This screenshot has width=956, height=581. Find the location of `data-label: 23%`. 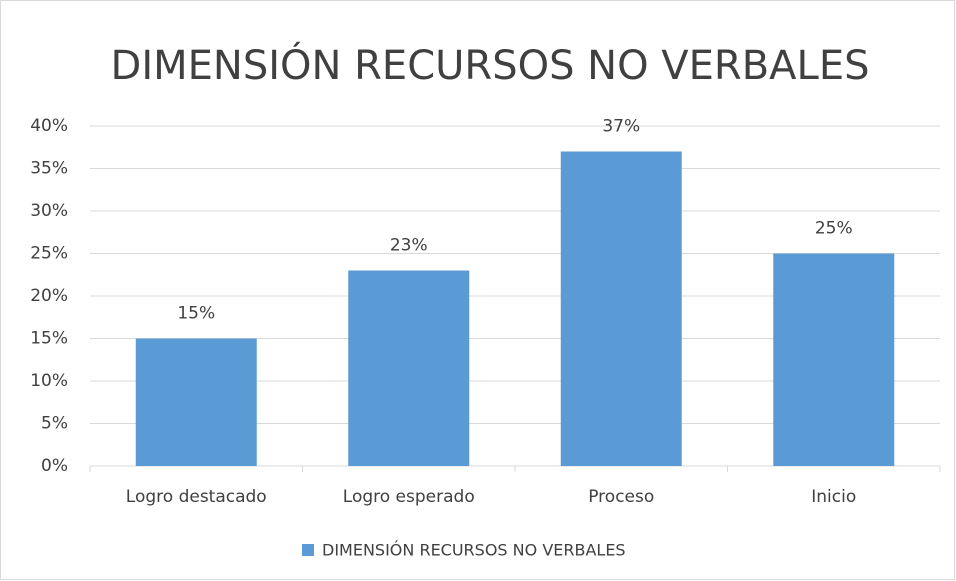

data-label: 23% is located at coordinates (409, 246).